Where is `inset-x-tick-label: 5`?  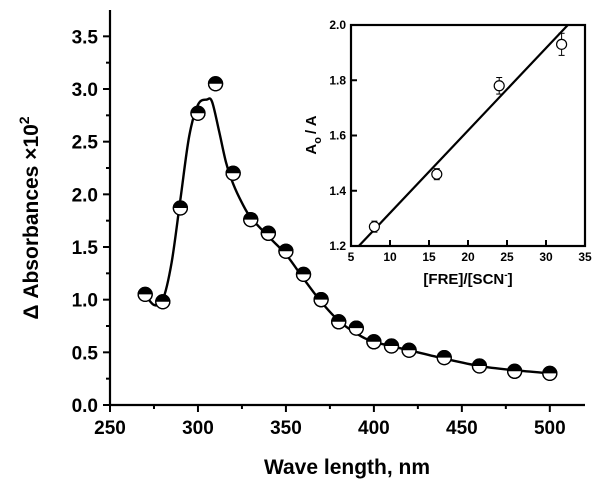
inset-x-tick-label: 5 is located at coordinates (351, 257).